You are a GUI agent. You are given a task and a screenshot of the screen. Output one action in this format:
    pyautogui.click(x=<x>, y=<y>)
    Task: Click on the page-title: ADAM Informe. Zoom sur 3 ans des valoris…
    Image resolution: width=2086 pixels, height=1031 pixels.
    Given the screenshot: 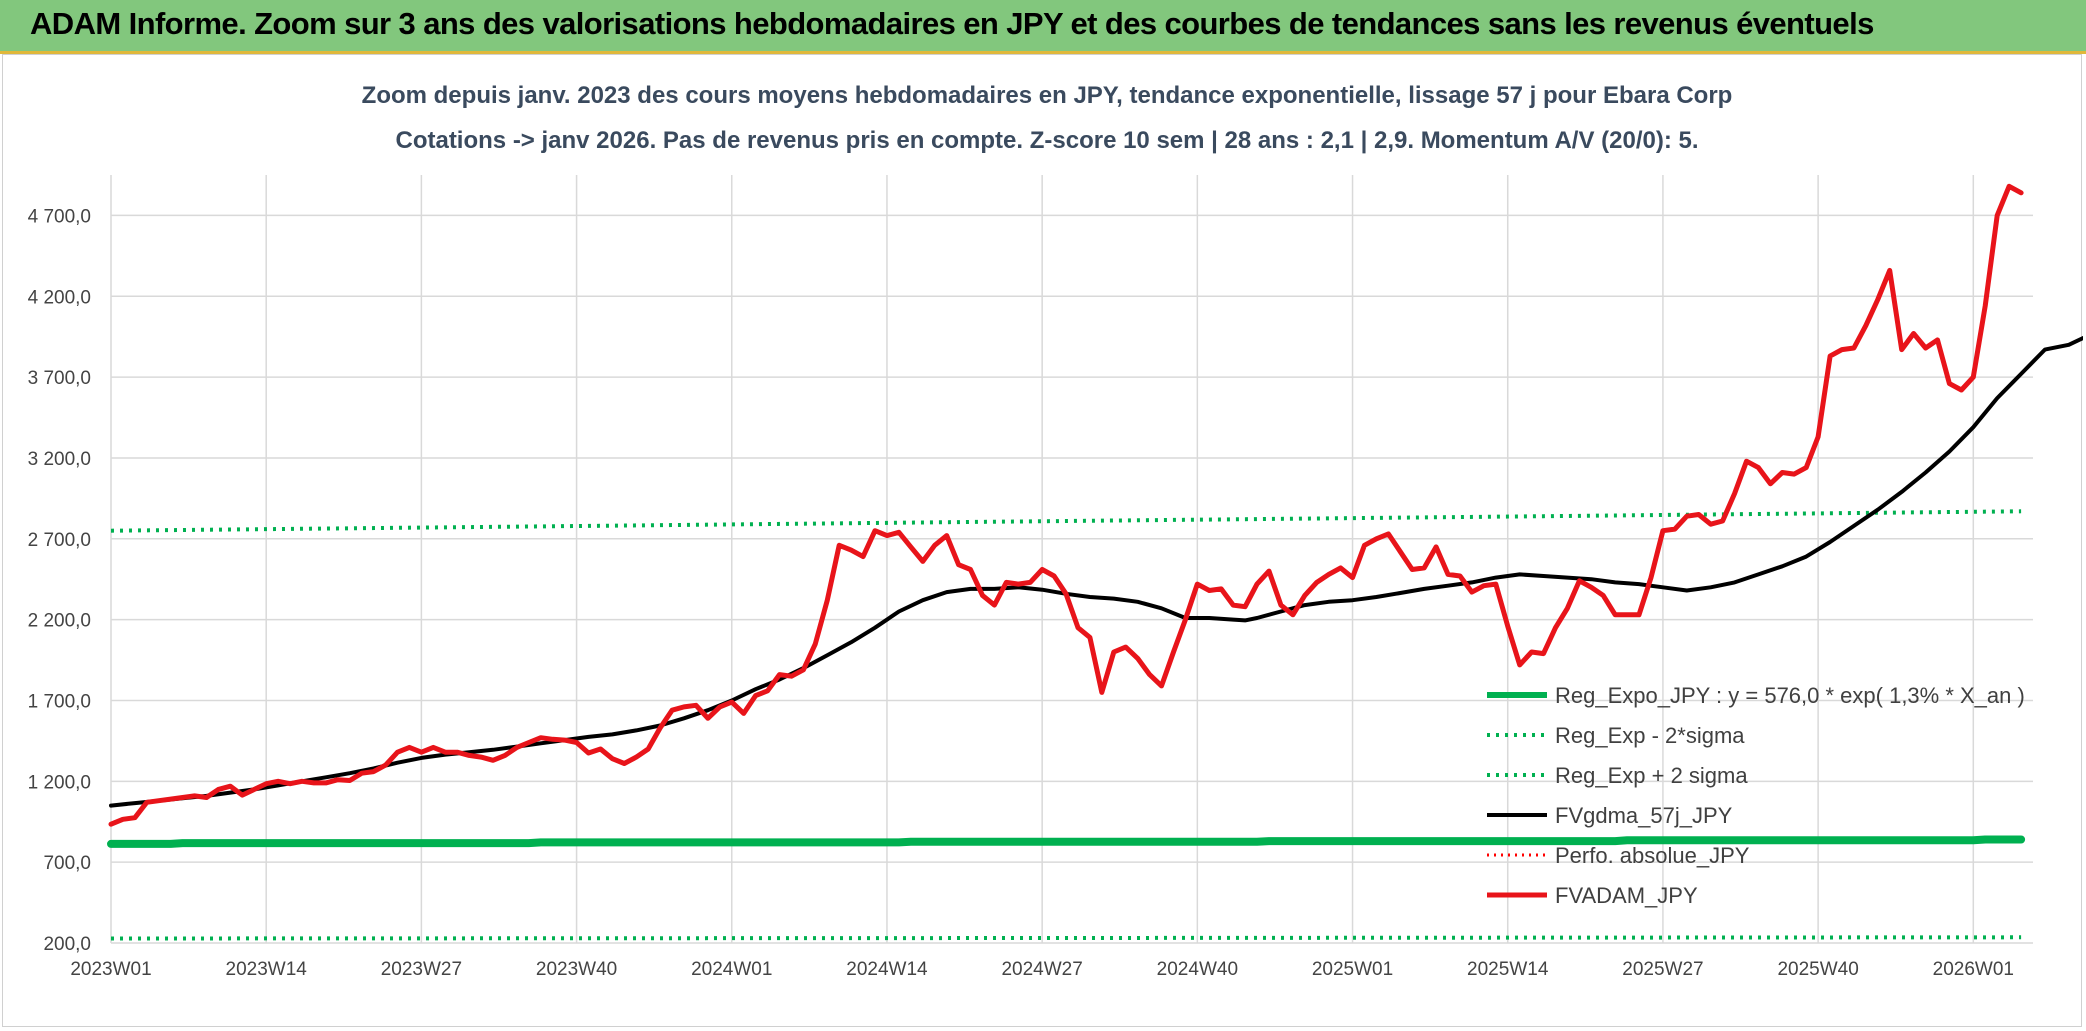 What is the action you would take?
    pyautogui.click(x=952, y=23)
    